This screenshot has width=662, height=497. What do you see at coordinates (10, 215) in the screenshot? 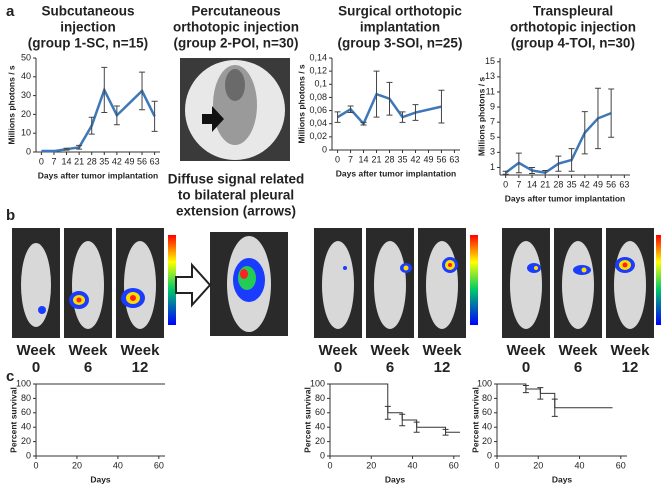
I see `panel-label: b` at bounding box center [10, 215].